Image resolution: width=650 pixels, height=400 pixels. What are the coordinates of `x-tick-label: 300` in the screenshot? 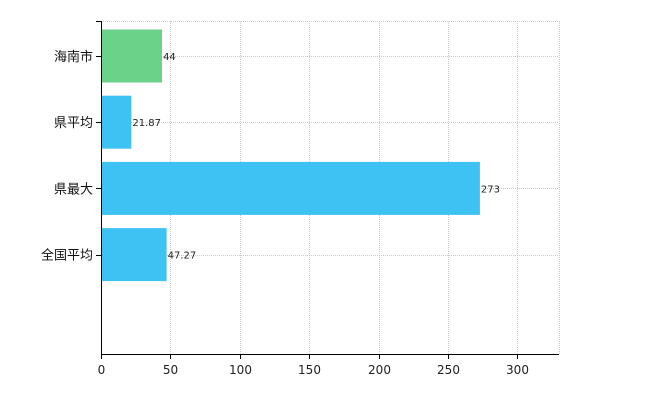 It's located at (517, 370).